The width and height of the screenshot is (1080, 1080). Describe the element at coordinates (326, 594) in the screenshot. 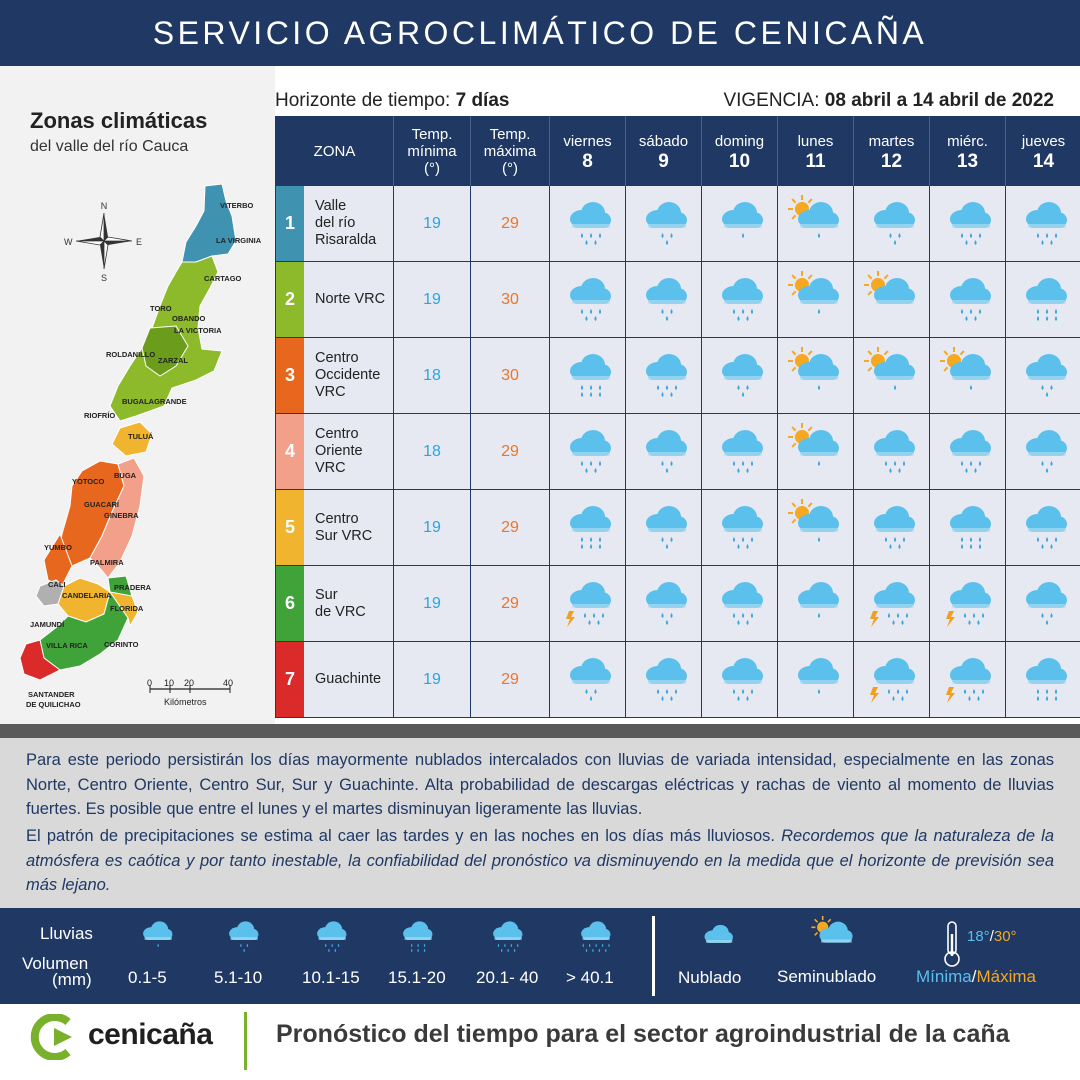

I see `zone-name-line: Sur` at that location.